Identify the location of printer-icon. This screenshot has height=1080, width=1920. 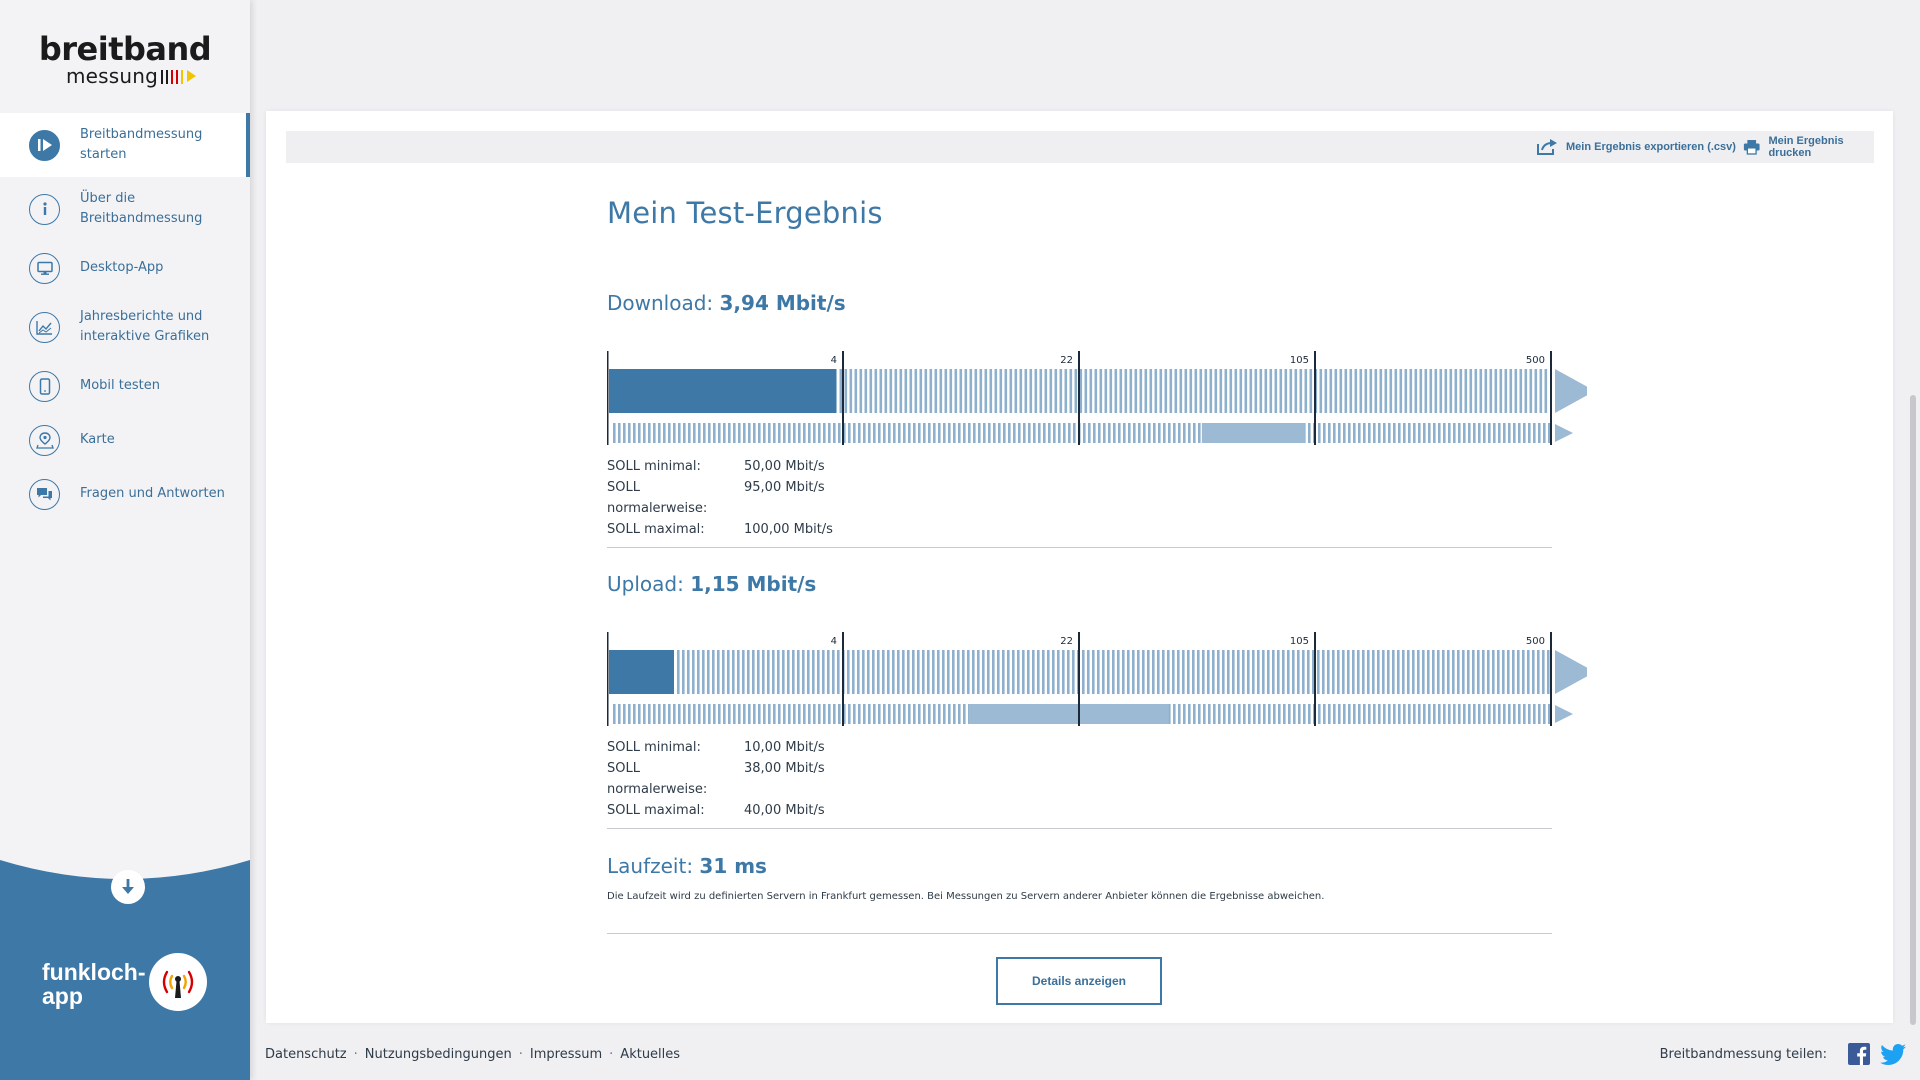
(1751, 147).